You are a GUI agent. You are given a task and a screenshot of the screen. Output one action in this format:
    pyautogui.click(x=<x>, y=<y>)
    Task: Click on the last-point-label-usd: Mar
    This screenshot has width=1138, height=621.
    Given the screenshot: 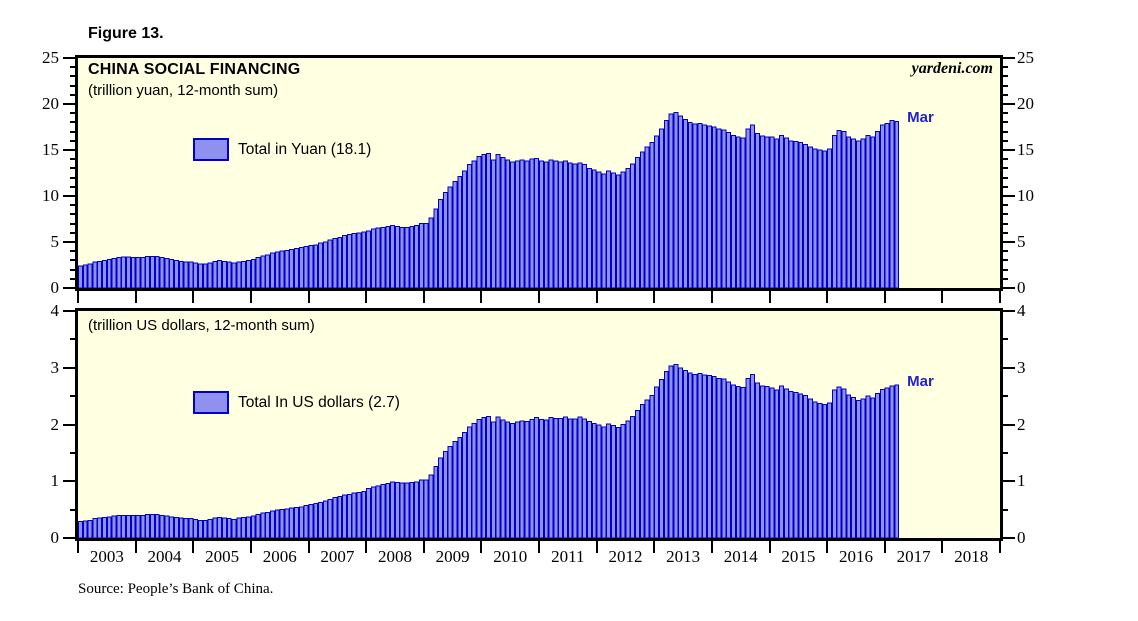 What is the action you would take?
    pyautogui.click(x=920, y=381)
    